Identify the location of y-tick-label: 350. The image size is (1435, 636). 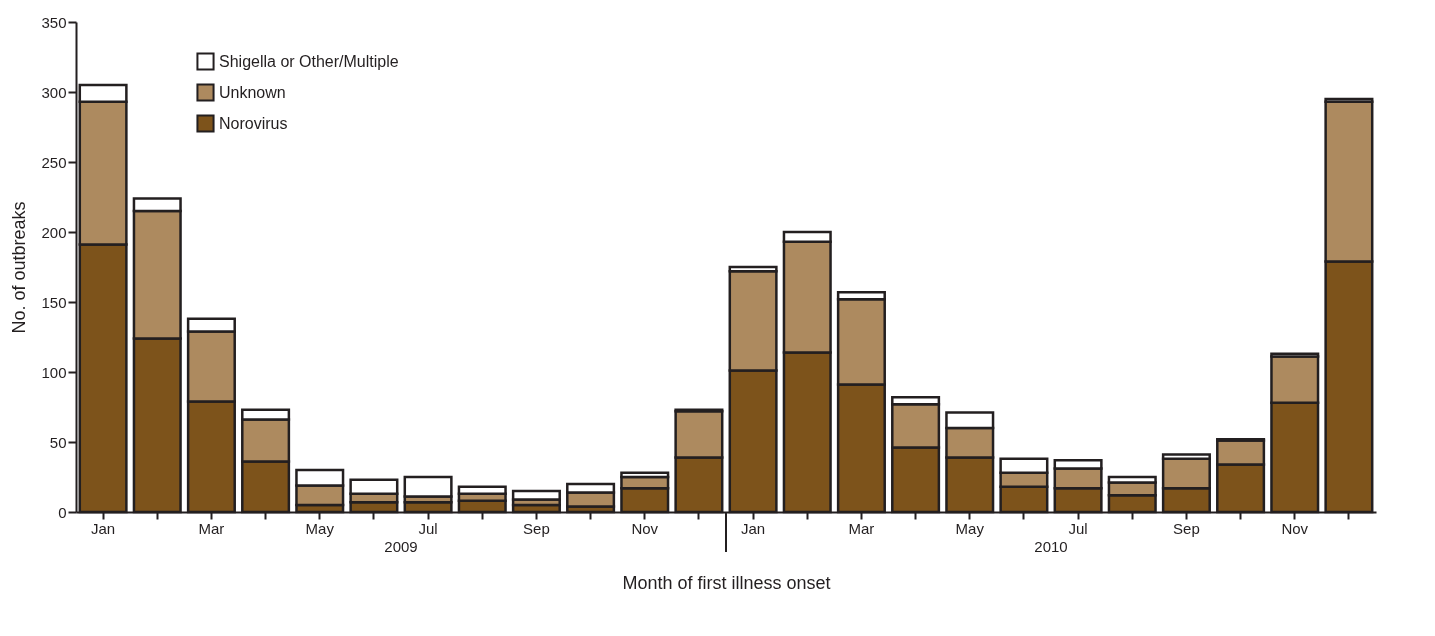
(54, 22).